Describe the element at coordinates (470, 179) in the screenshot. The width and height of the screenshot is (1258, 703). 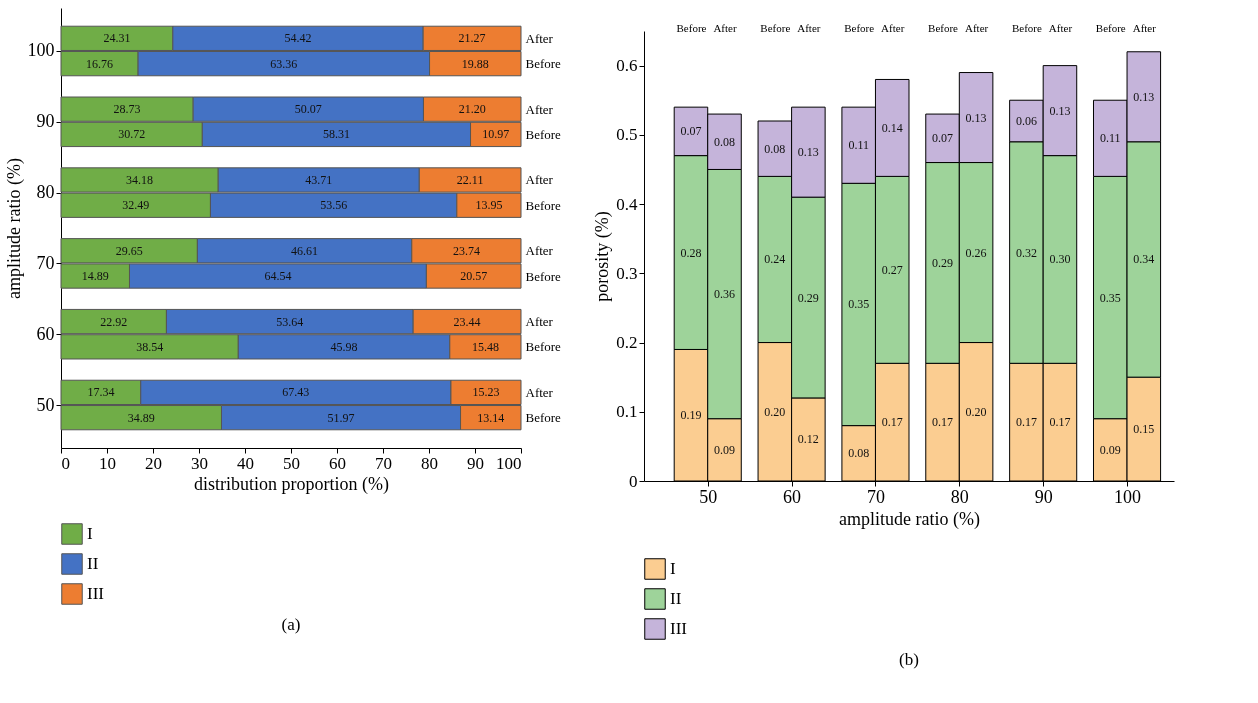
I see `data-label: 22.11` at that location.